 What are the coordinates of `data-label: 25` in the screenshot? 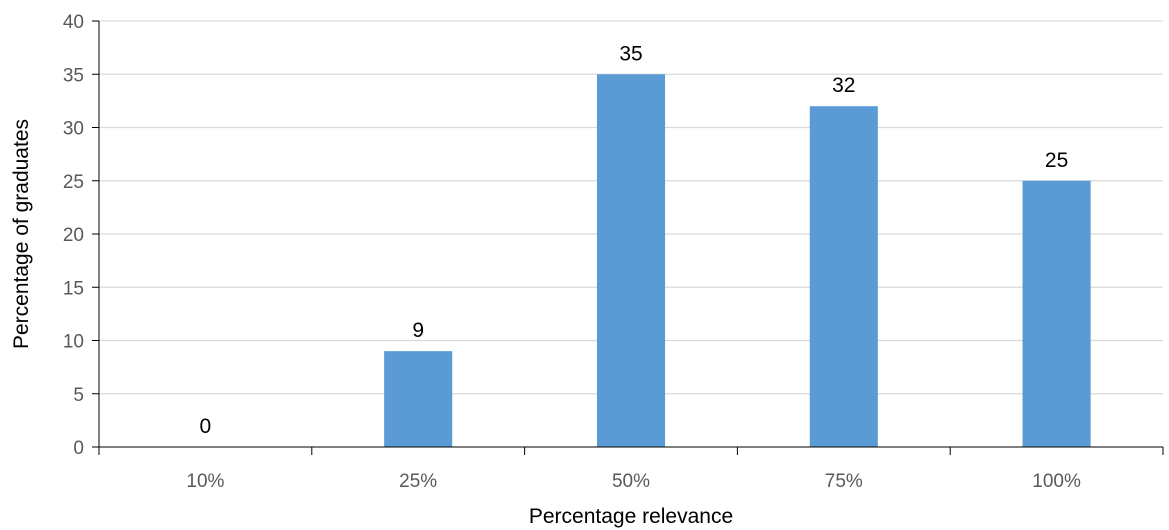 It's located at (1056, 160).